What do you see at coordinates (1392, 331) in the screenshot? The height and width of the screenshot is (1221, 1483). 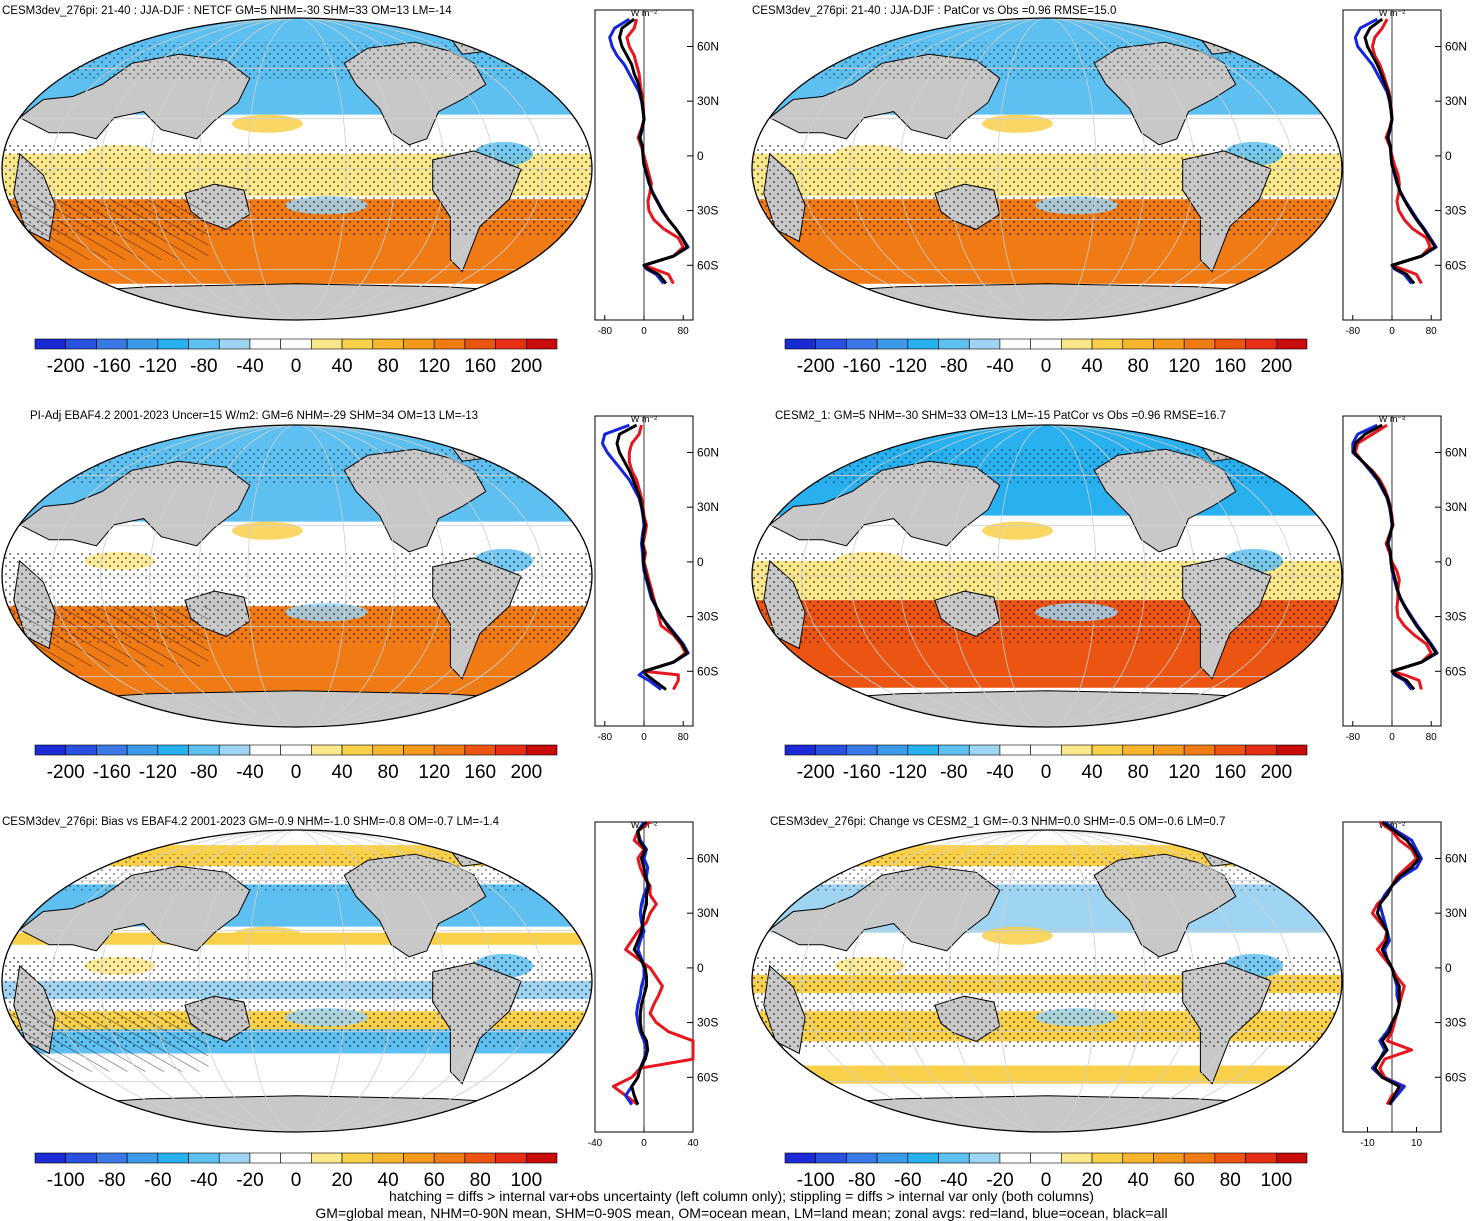 I see `zonal-xtick-label: 0` at bounding box center [1392, 331].